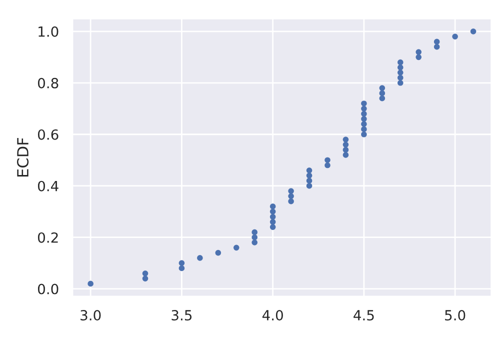 The width and height of the screenshot is (499, 337). What do you see at coordinates (455, 315) in the screenshot?
I see `x-tick-label: 5.0` at bounding box center [455, 315].